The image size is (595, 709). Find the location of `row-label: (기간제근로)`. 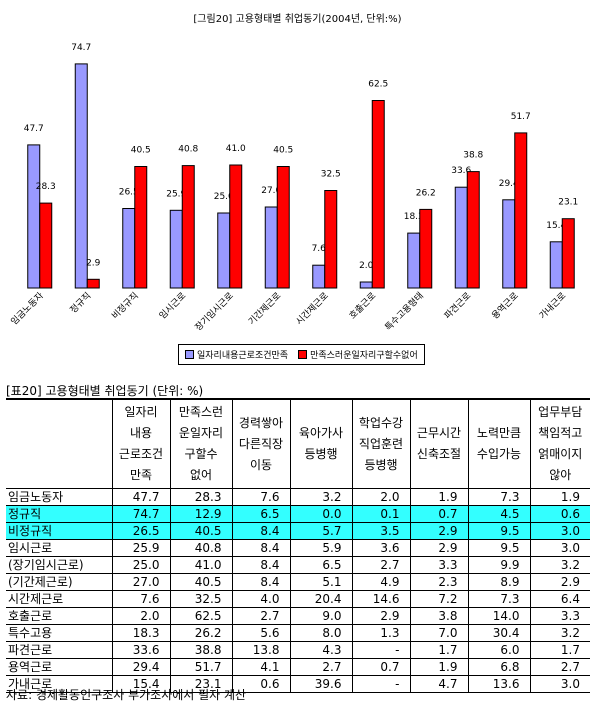

row-label: (기간제근로) is located at coordinates (40, 582).